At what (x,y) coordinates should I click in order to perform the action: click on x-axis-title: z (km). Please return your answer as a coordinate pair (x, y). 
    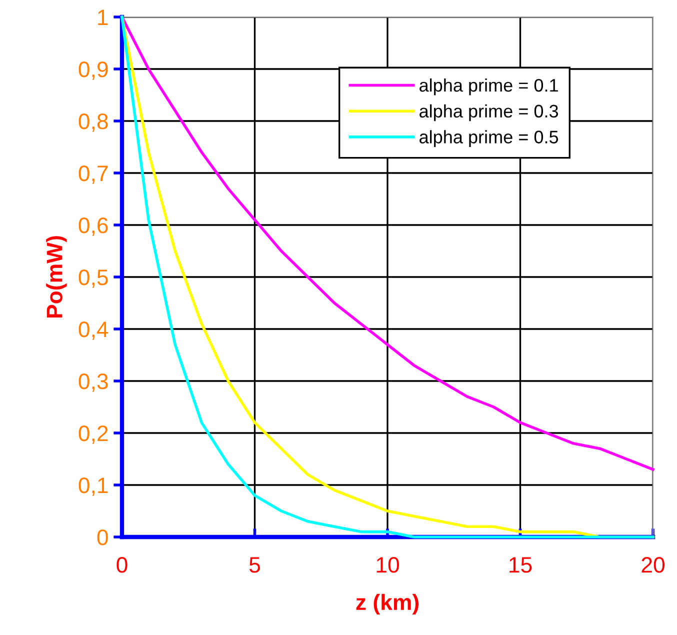
    Looking at the image, I should click on (387, 604).